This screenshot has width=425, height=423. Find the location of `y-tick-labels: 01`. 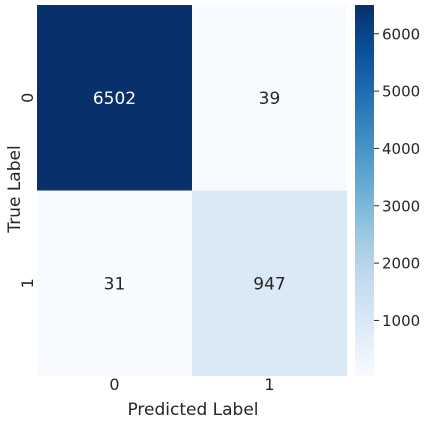

y-tick-labels: 01 is located at coordinates (27, 191).